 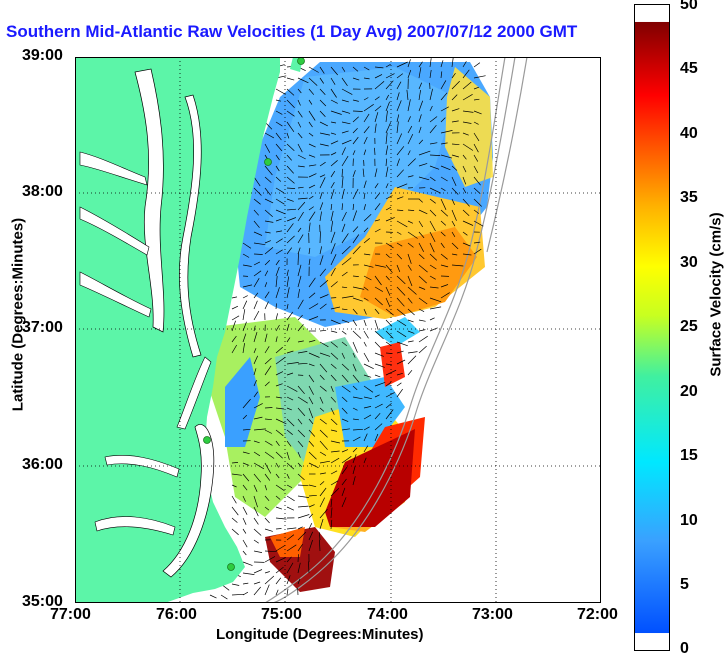 I want to click on colorbar-tick-label: 15, so click(x=689, y=455).